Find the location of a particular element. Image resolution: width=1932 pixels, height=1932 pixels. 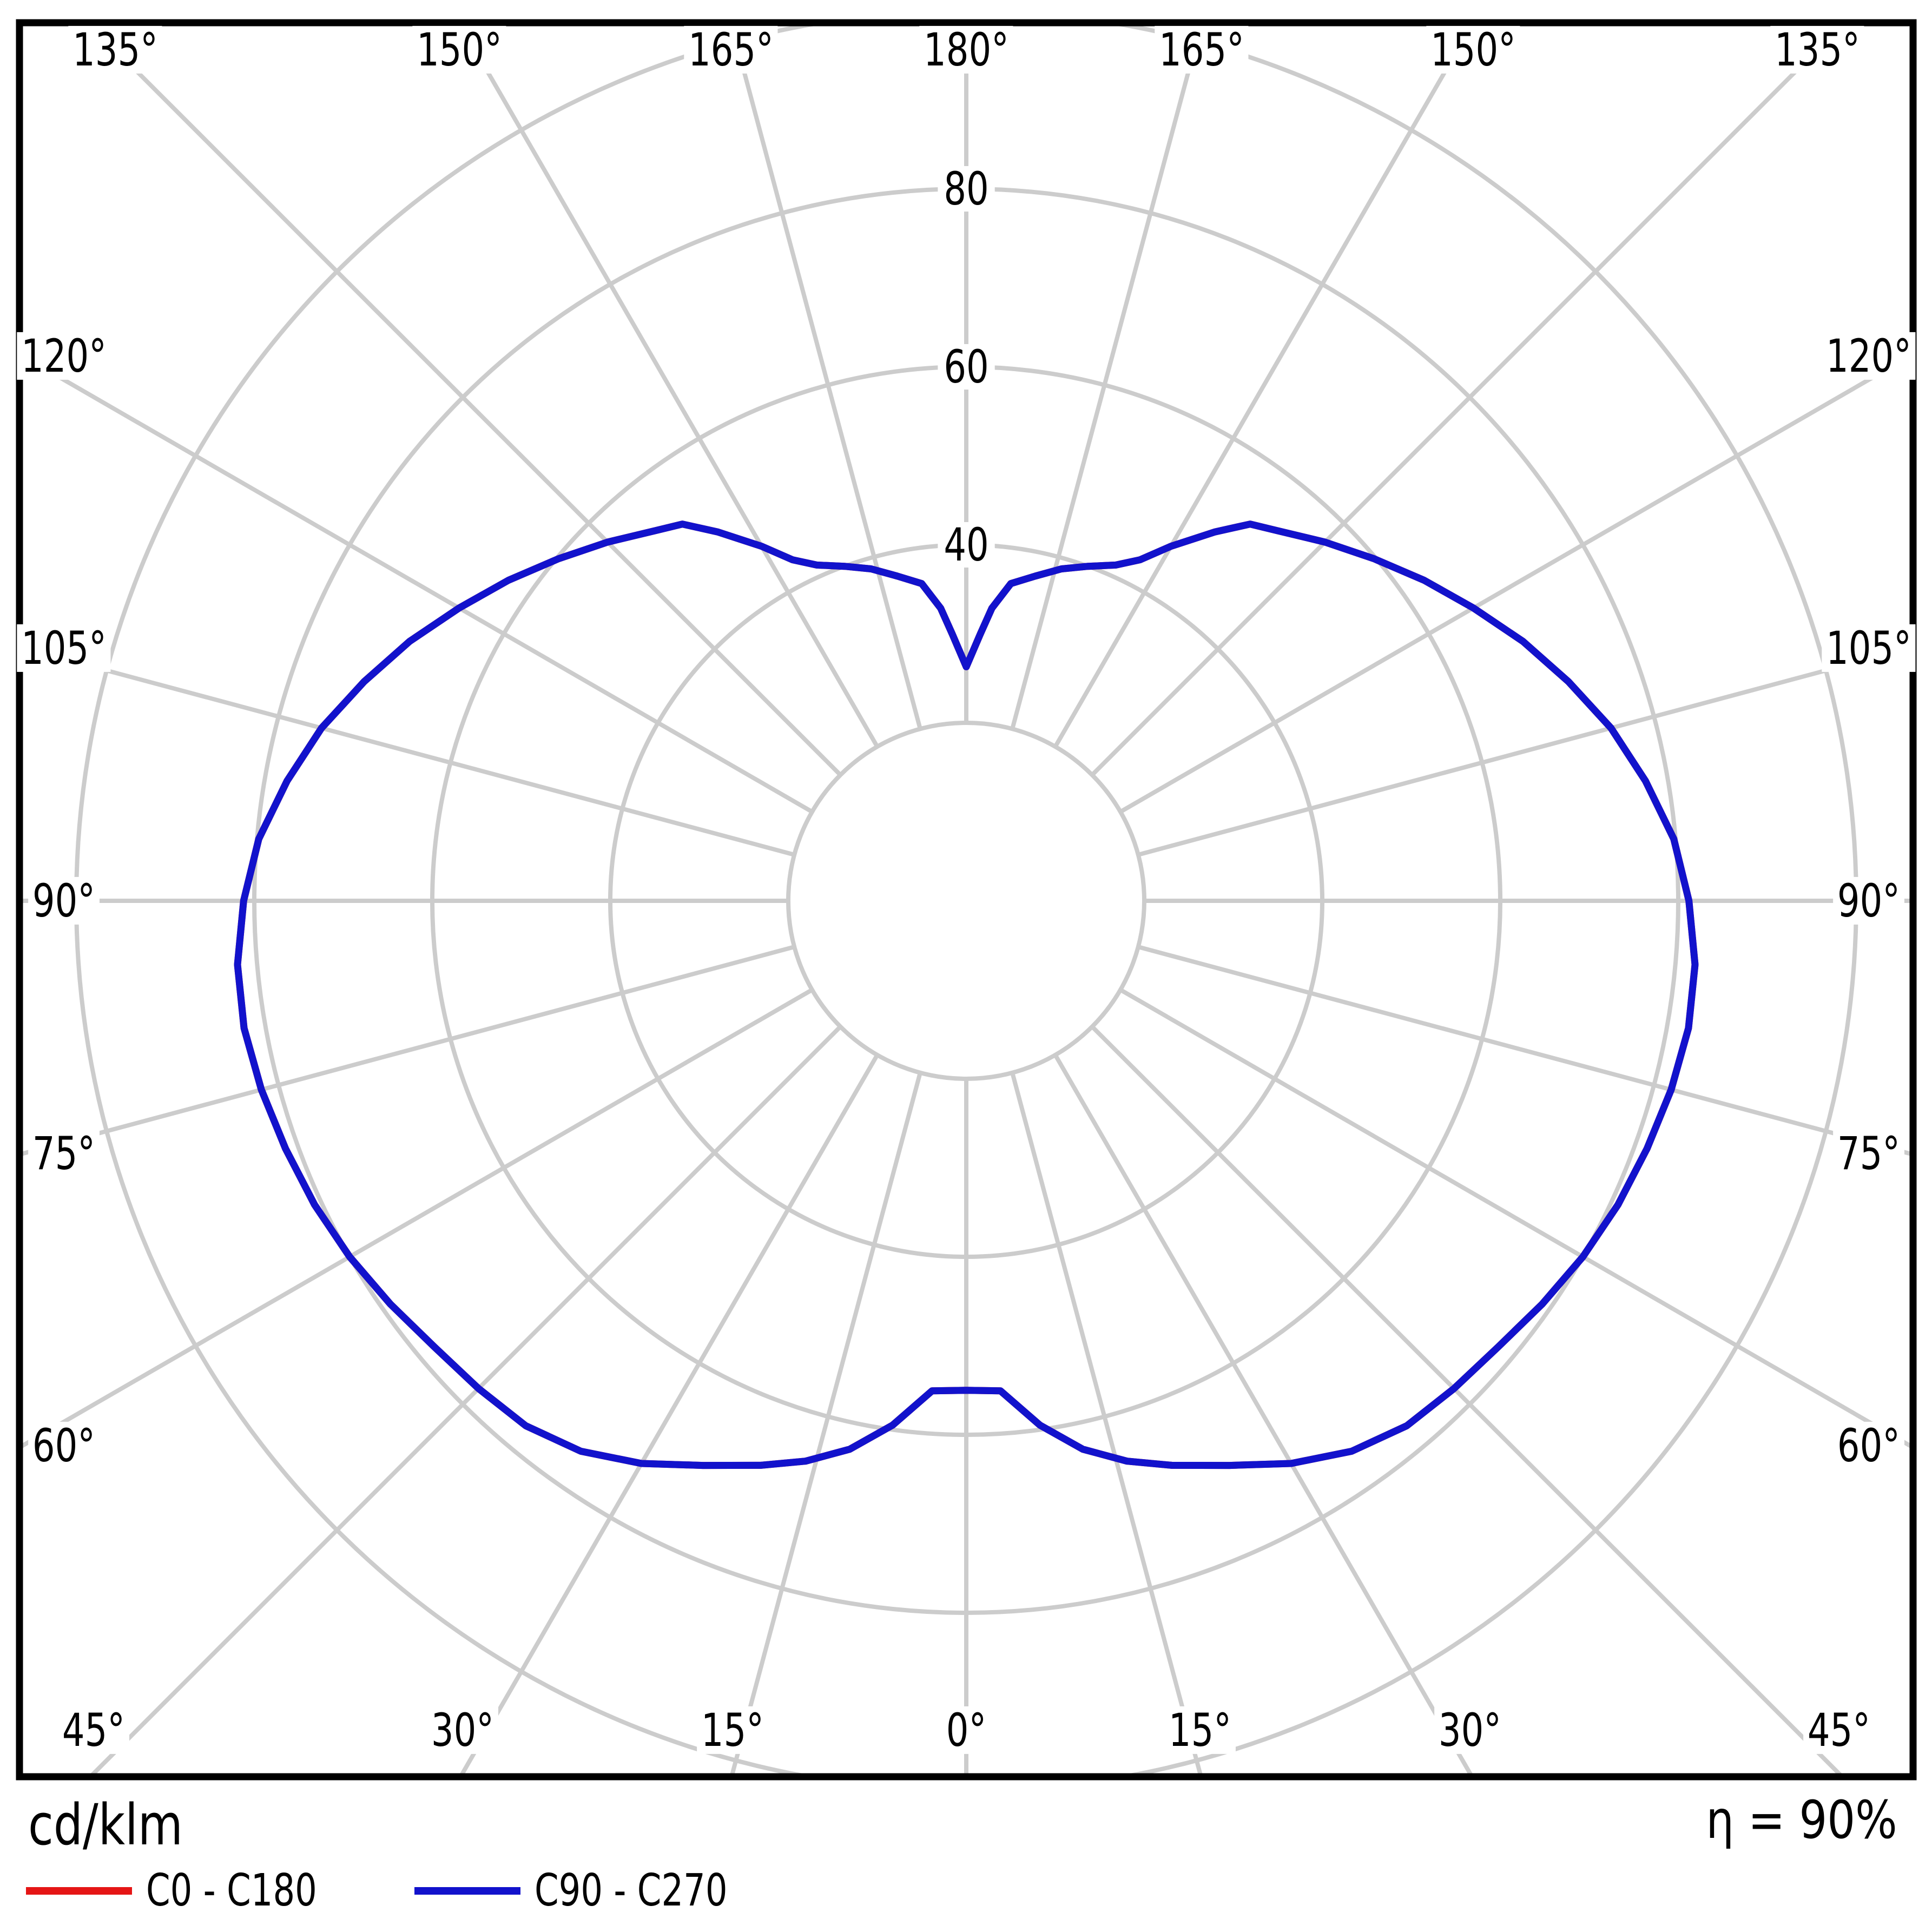

legend-label-c0-c180: C0 - C180 is located at coordinates (231, 1890).